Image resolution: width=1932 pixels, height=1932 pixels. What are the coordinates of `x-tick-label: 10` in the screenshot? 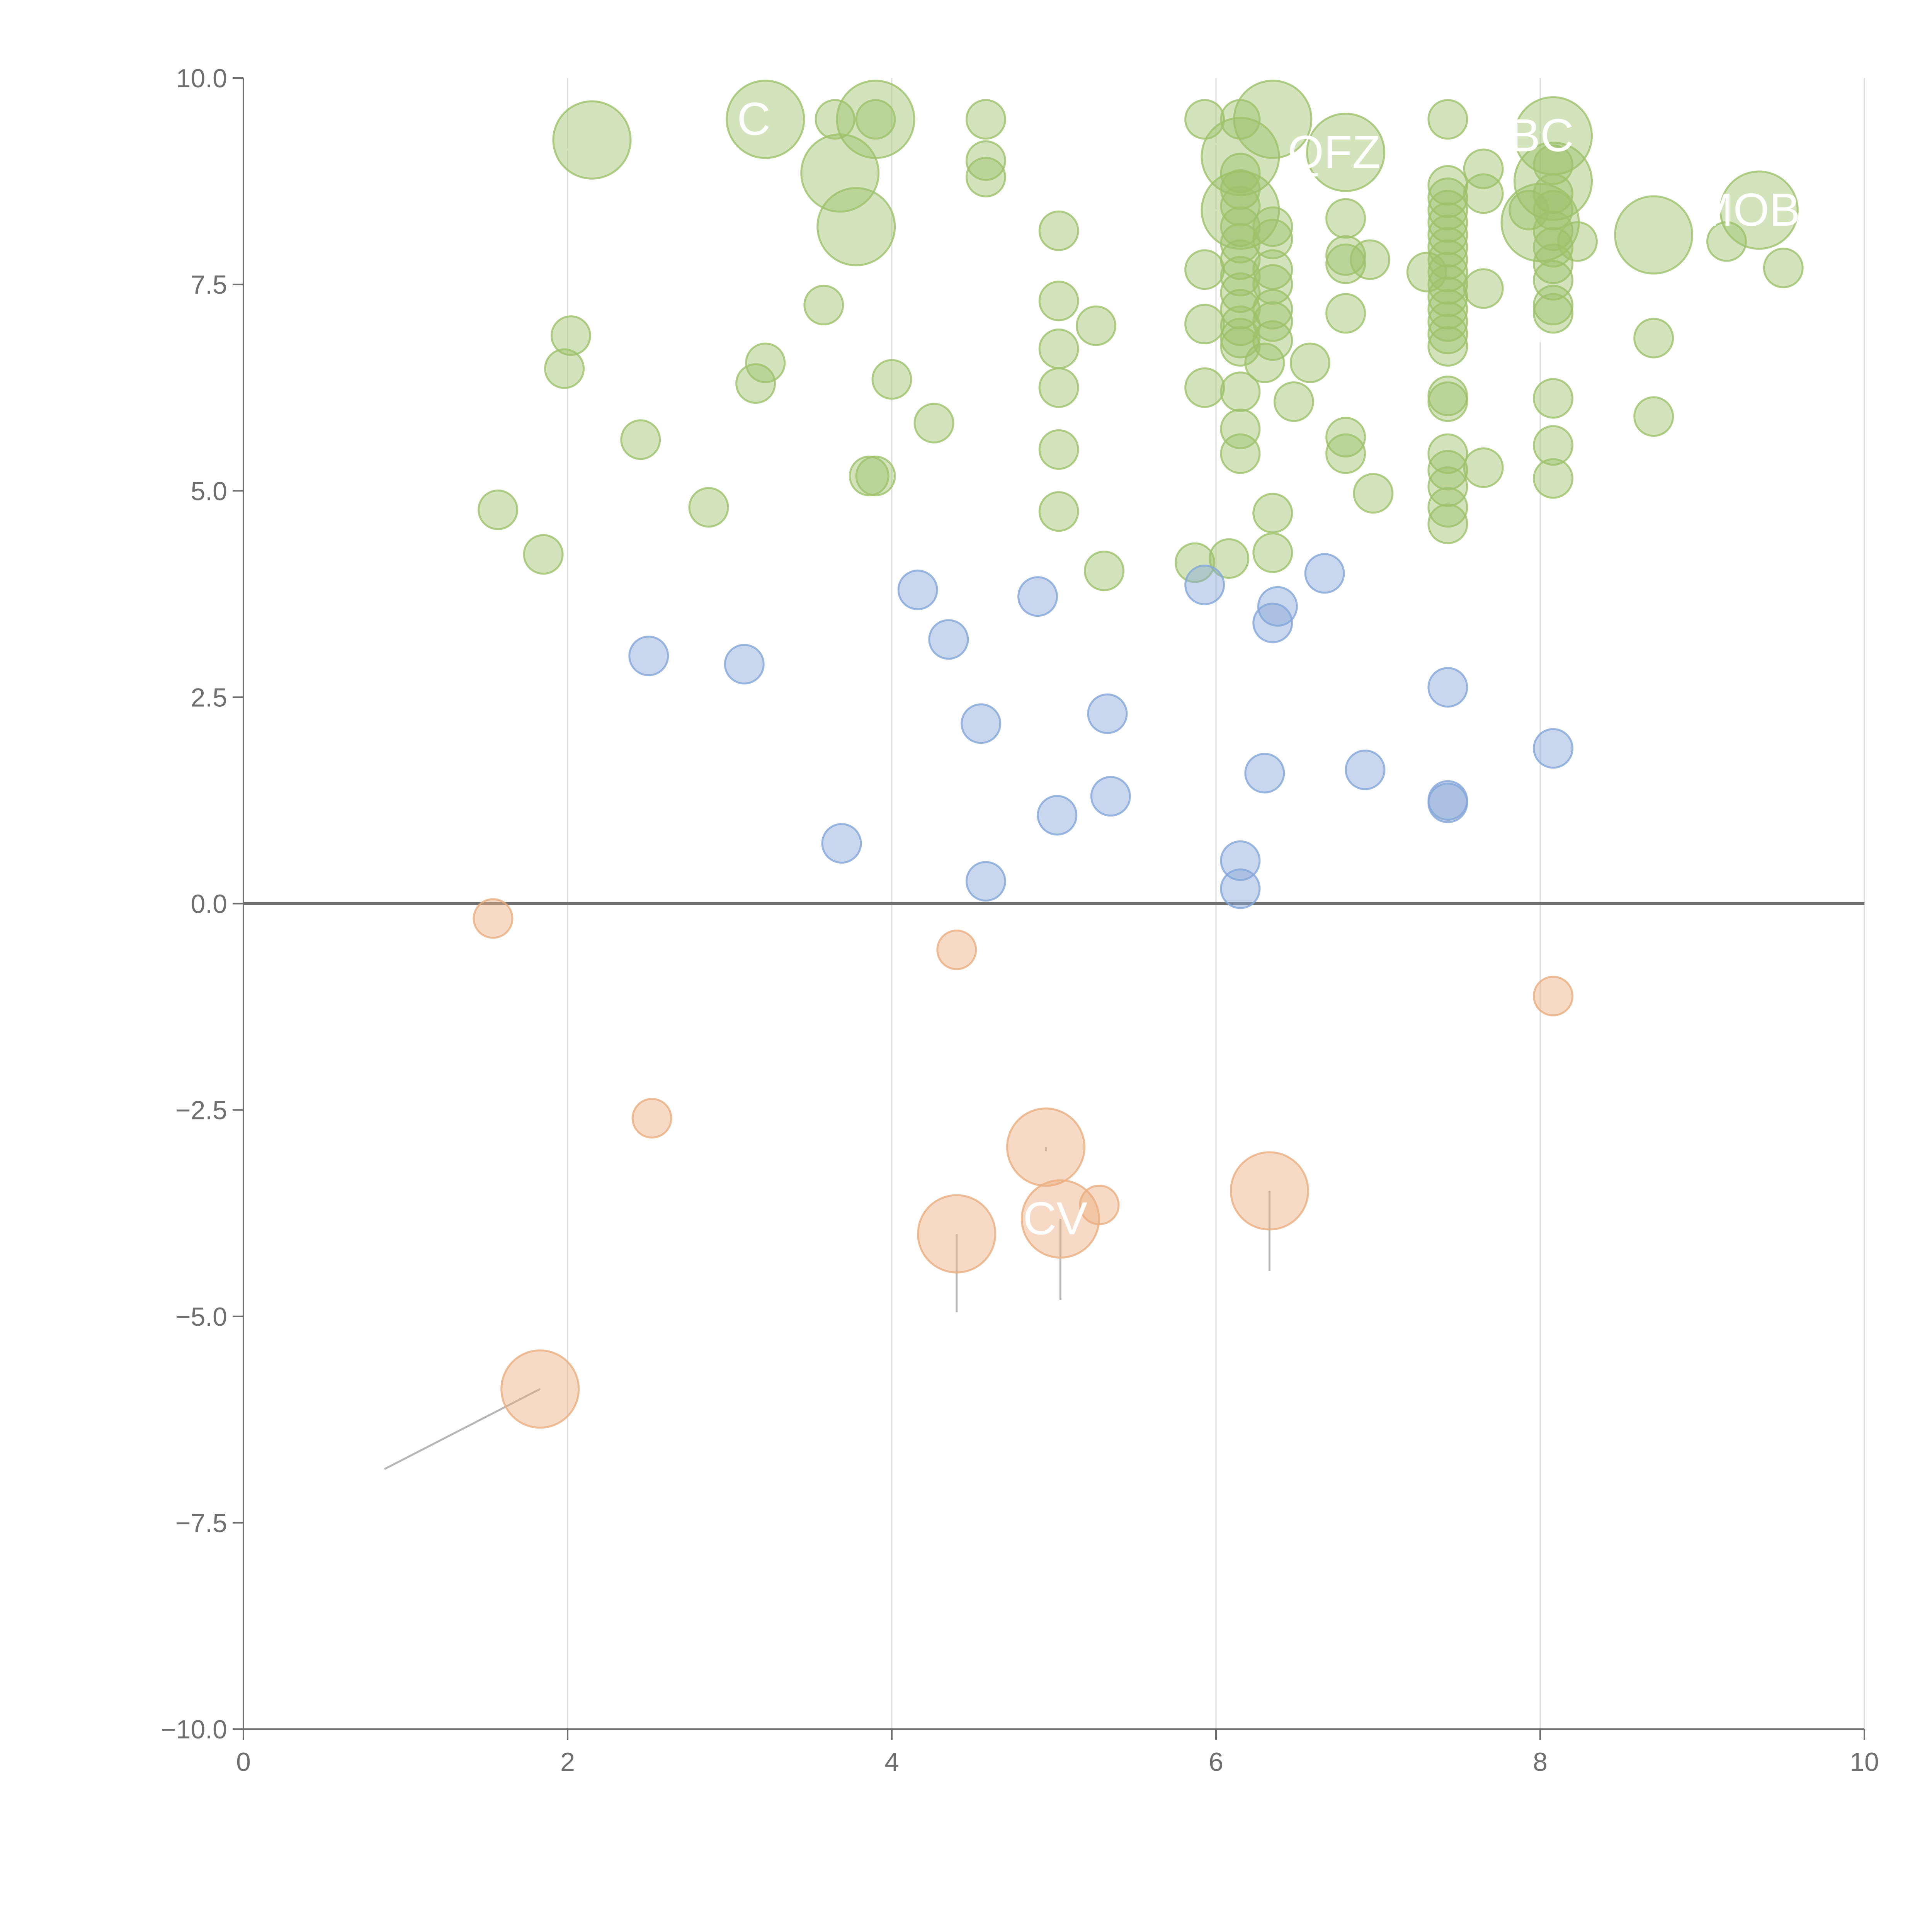 It's located at (1865, 1762).